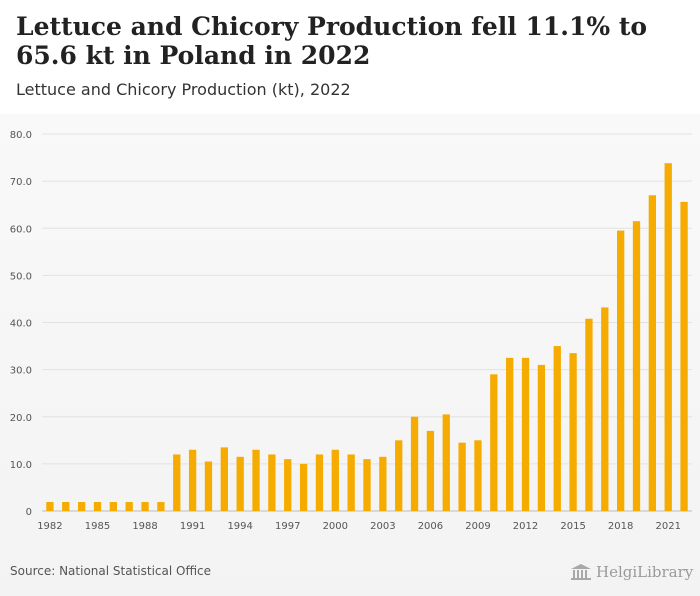  I want to click on y-tick-label: 20.0, so click(21, 418).